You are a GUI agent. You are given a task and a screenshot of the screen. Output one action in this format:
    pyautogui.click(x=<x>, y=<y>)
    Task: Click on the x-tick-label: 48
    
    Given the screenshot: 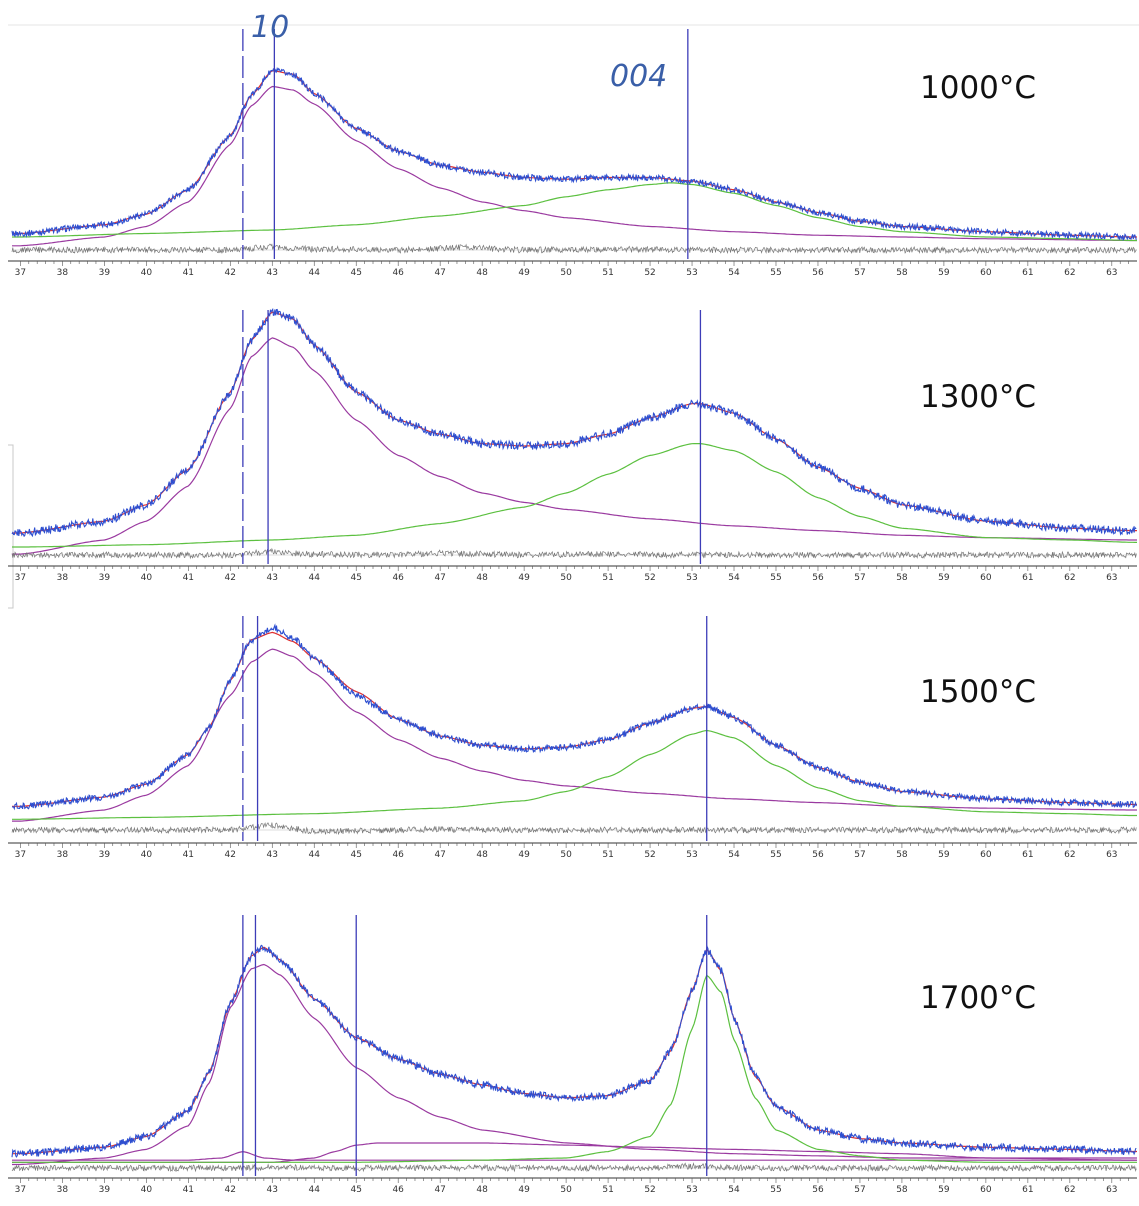 What is the action you would take?
    pyautogui.click(x=482, y=578)
    